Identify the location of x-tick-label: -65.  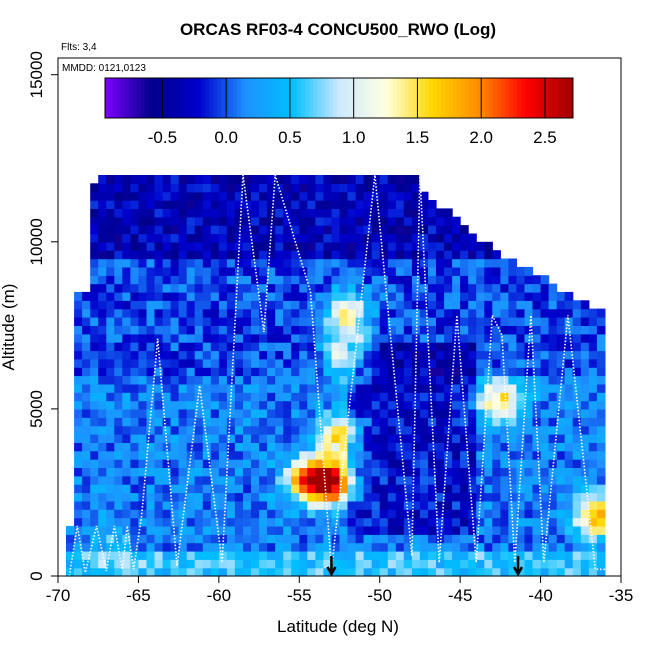
(138, 595).